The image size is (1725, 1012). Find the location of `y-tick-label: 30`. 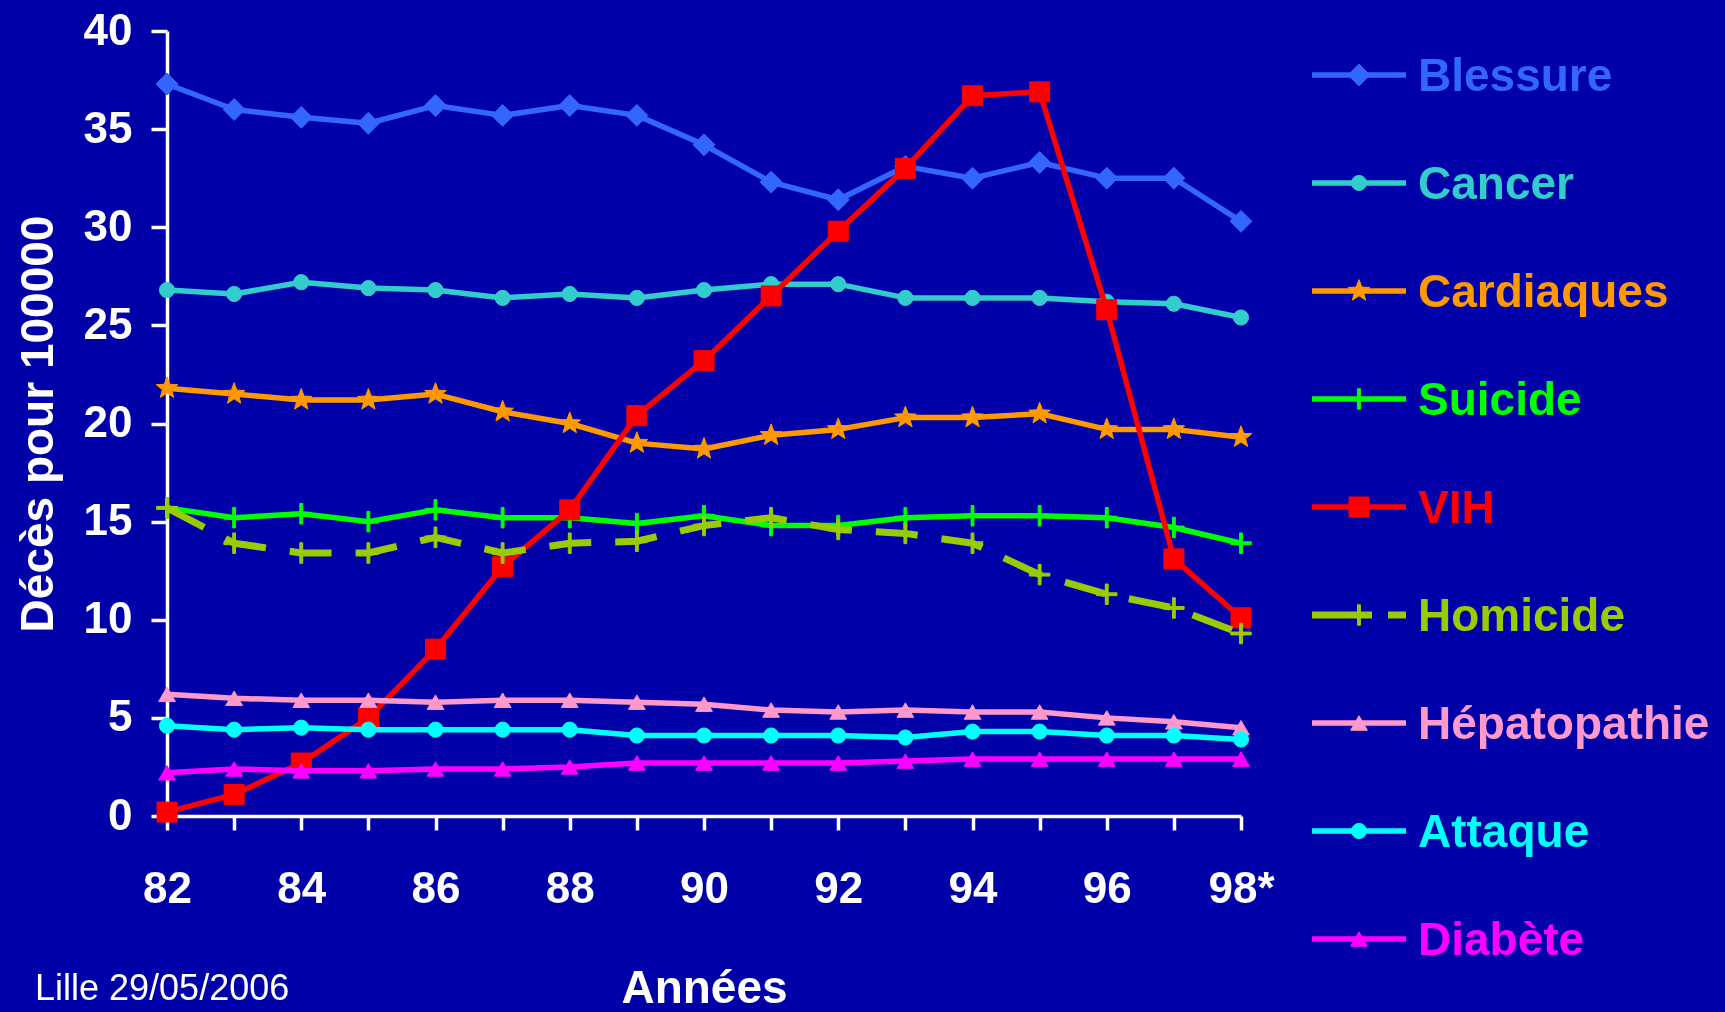

y-tick-label: 30 is located at coordinates (108, 225).